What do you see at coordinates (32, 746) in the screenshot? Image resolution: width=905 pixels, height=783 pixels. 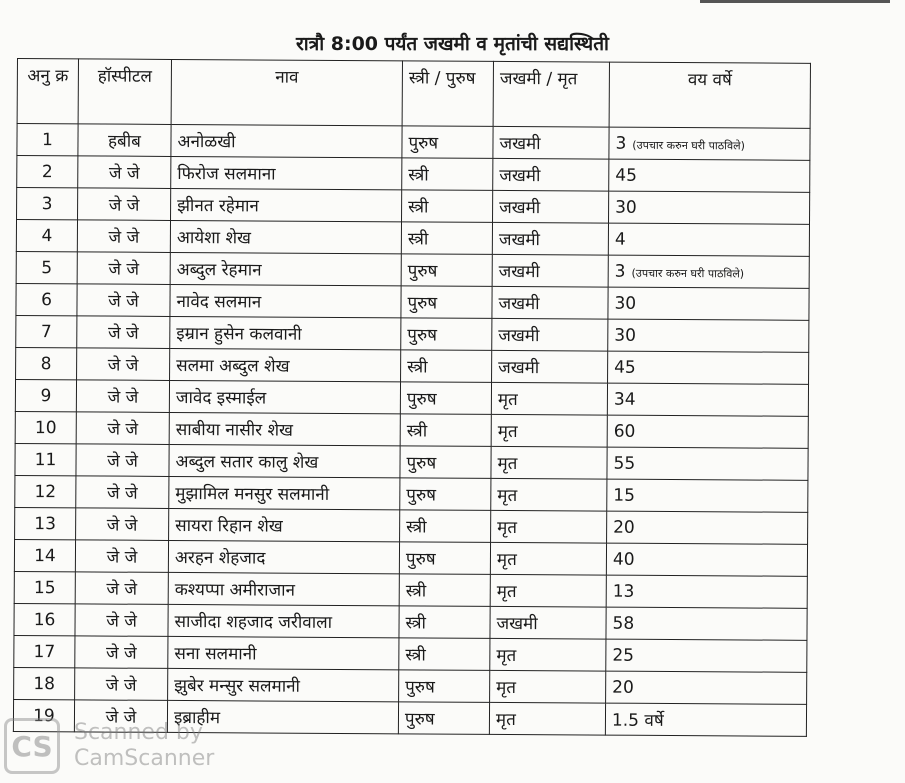 I see `camscanner-logo-icon: CS` at bounding box center [32, 746].